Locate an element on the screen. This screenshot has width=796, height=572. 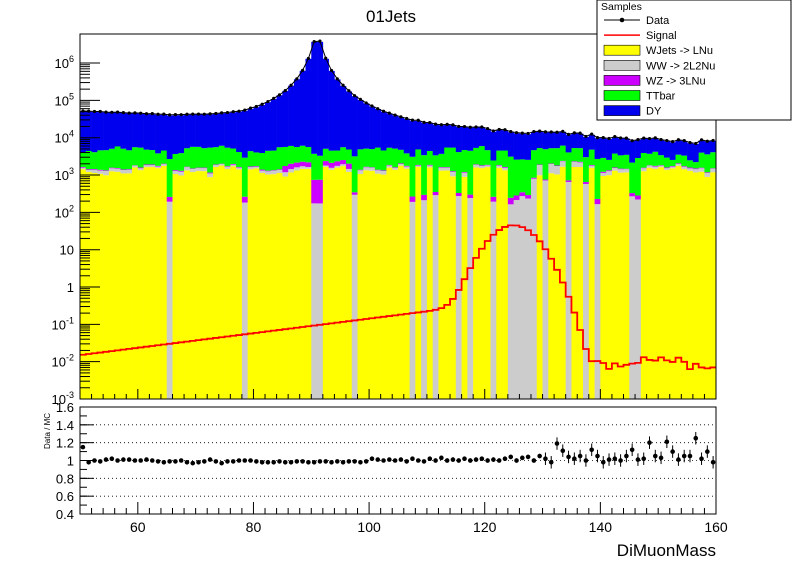
ratio-y-tick-label: 0.6 is located at coordinates (65, 496).